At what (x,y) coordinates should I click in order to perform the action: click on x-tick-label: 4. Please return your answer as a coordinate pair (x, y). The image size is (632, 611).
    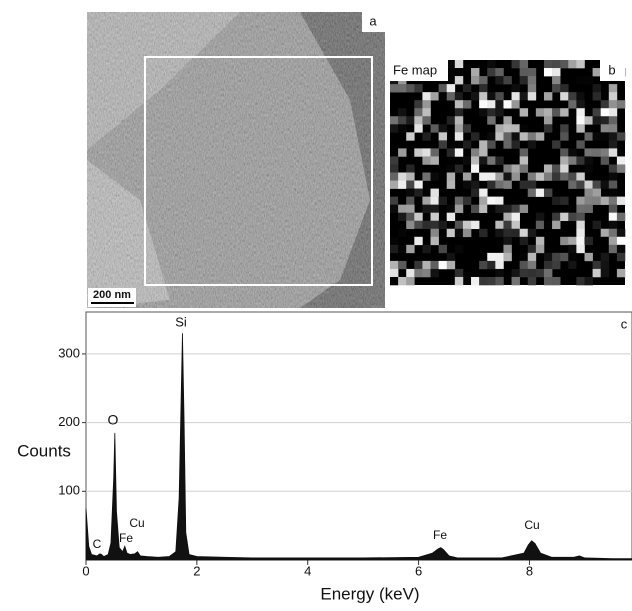
    Looking at the image, I should click on (307, 570).